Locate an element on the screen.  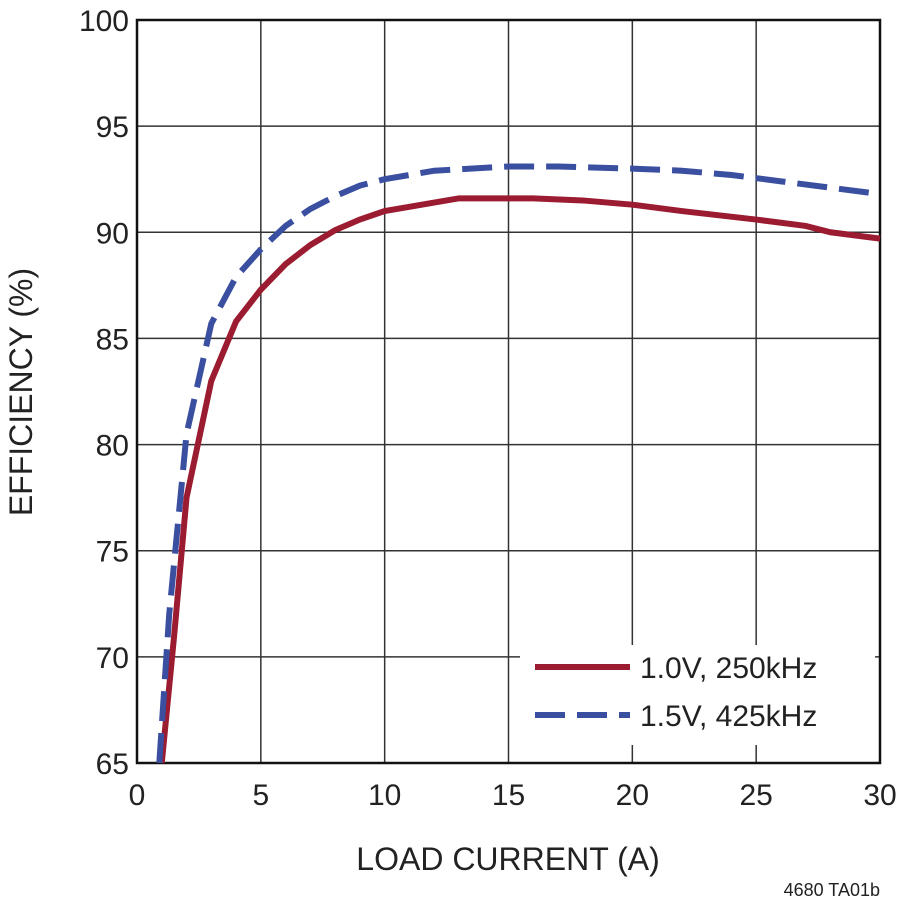
y-tick-label: 100 is located at coordinates (104, 21).